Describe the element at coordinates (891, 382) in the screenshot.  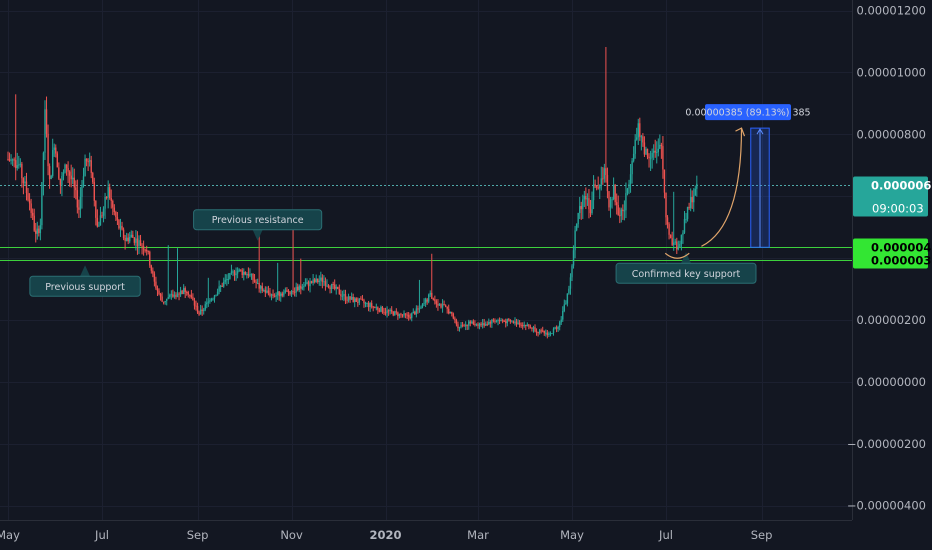
I see `price-tick-label: 0.00000000` at that location.